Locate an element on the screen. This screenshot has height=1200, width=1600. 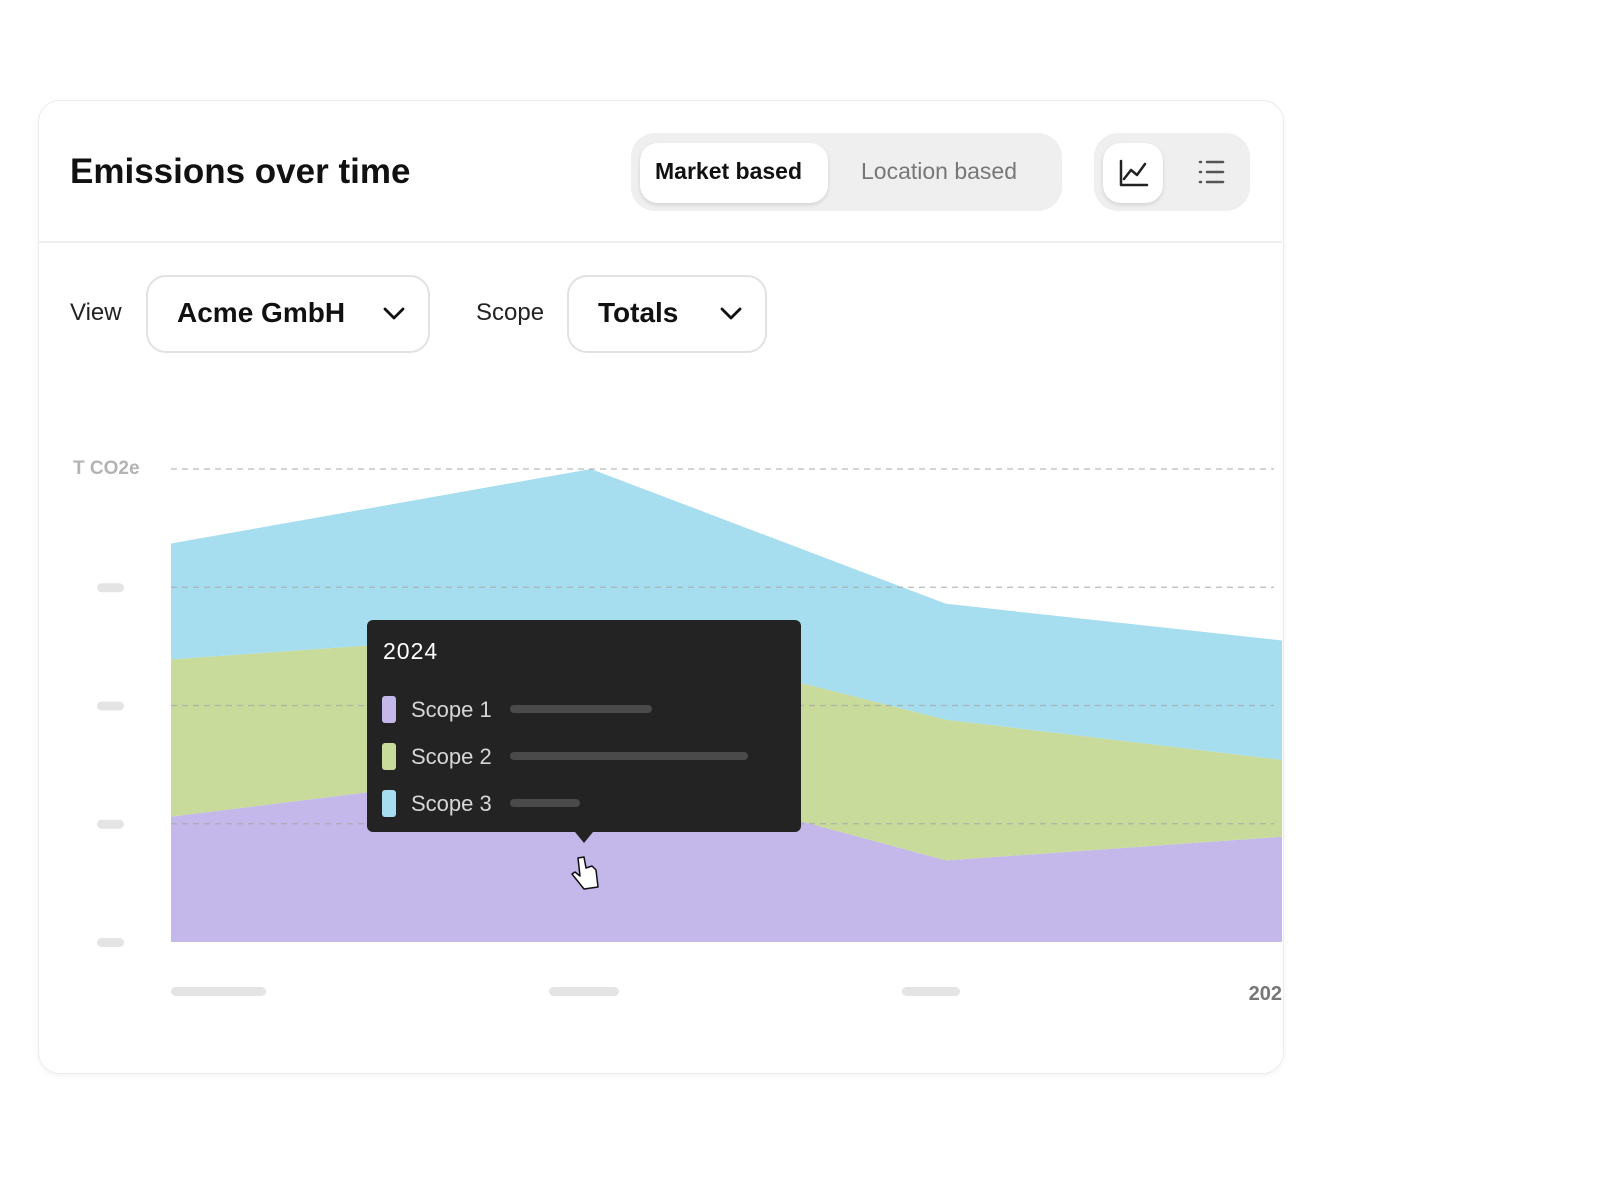
tooltip: 2024 Scope 1 Scope 2 Scope 3 is located at coordinates (584, 731).